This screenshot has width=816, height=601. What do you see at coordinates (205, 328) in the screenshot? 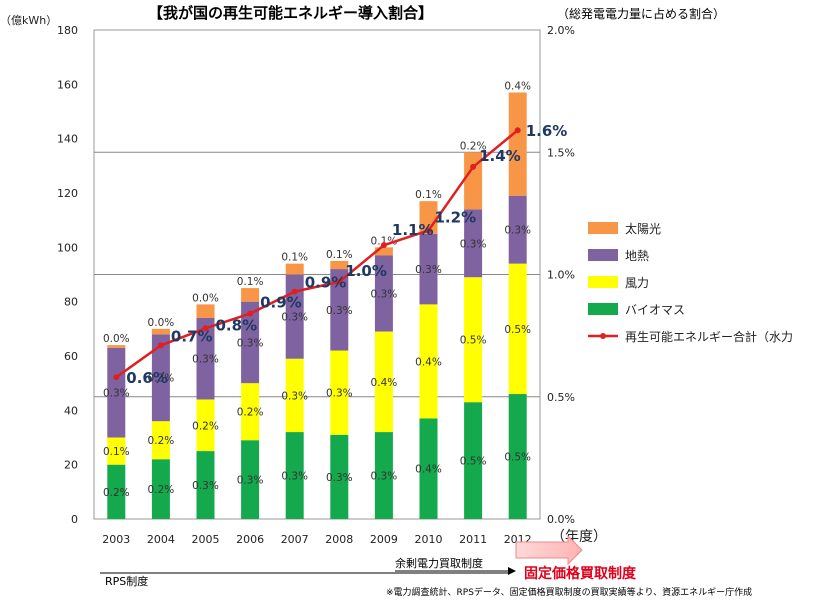
I see `line-point-2005` at bounding box center [205, 328].